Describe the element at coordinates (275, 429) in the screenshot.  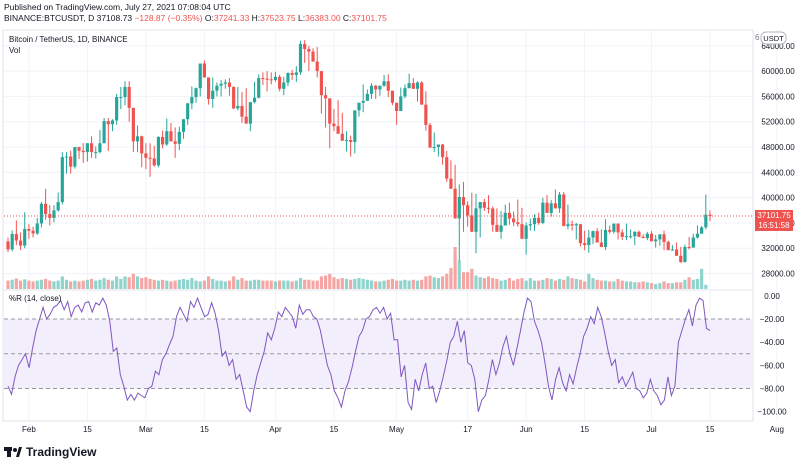
I see `time-tick-label: Apr` at that location.